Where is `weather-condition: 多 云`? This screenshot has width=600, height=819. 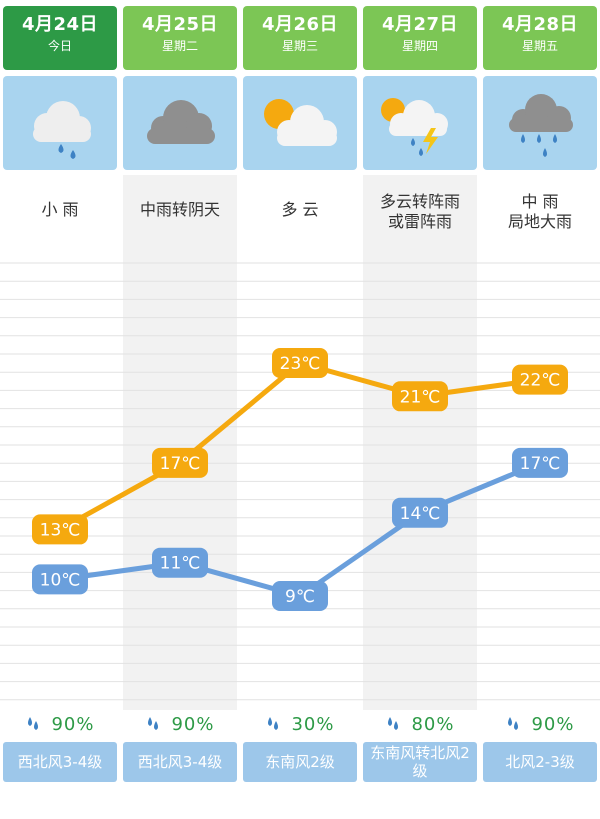
weather-condition: 多 云 is located at coordinates (300, 210).